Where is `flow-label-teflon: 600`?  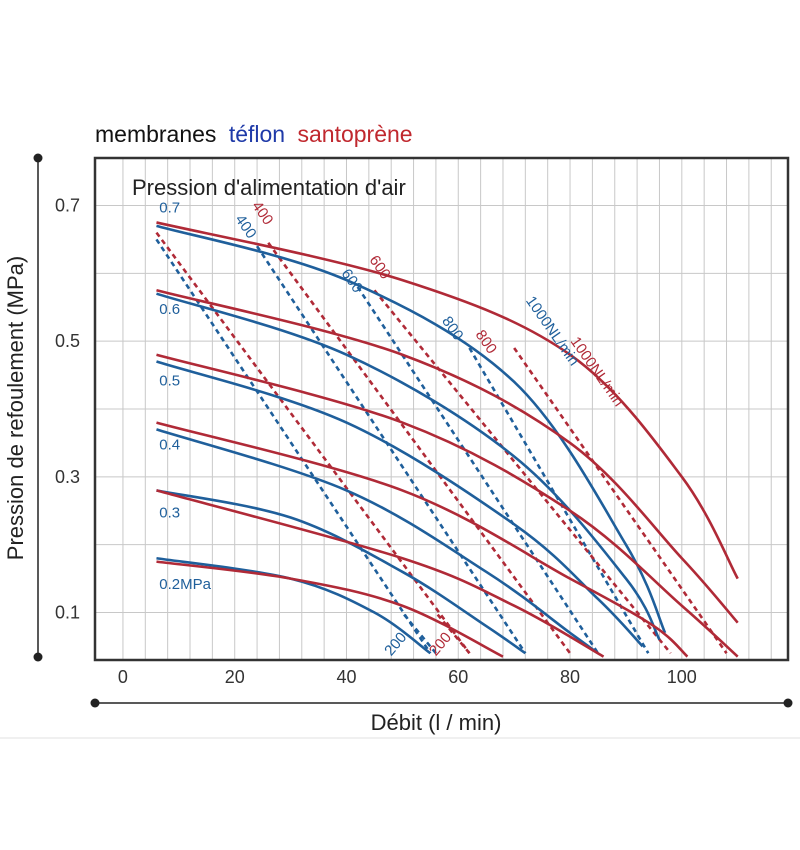 flow-label-teflon: 600 is located at coordinates (352, 281).